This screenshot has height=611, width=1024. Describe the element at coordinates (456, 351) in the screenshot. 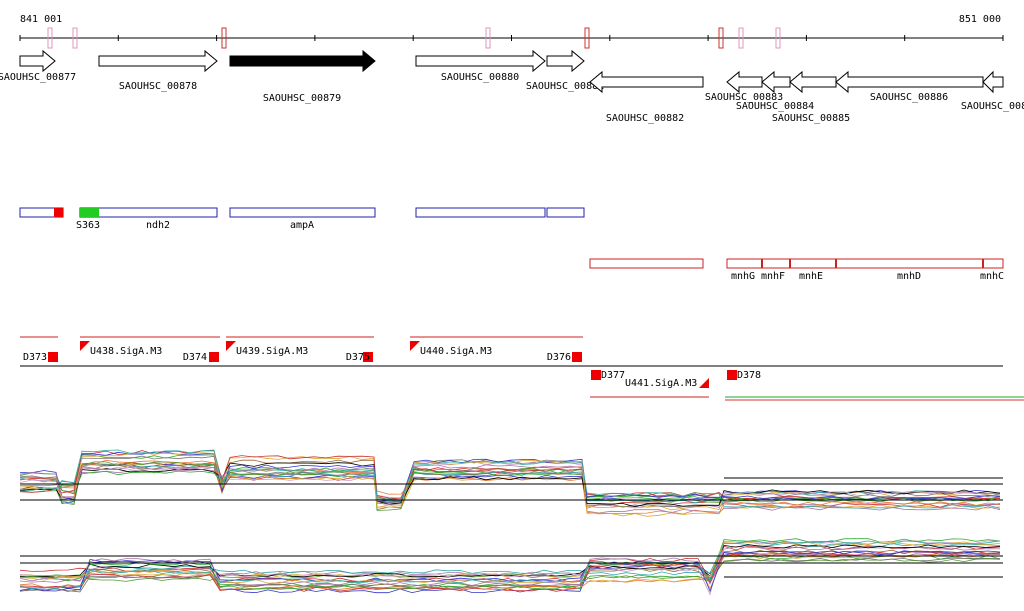

I see `segment-label: U440.SigA.M3` at that location.